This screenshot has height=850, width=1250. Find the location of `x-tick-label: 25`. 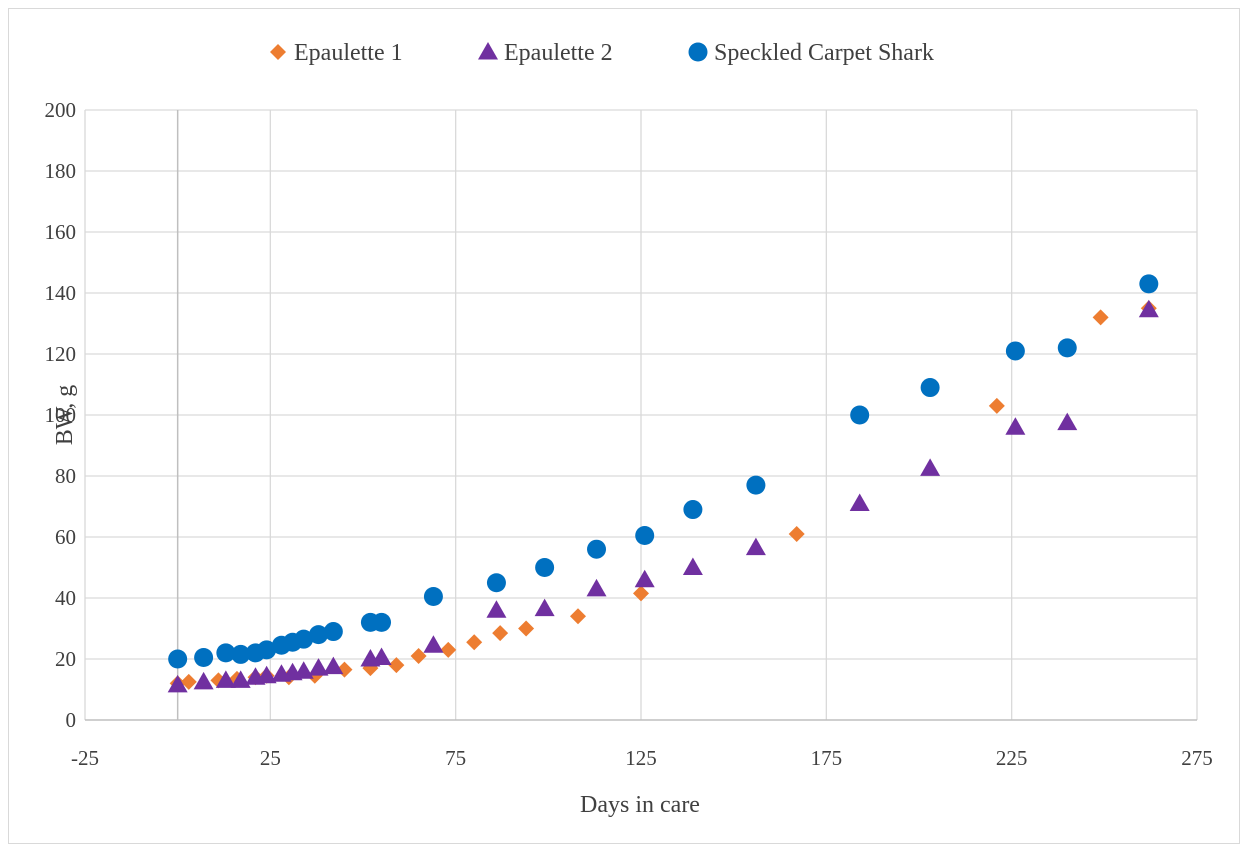

x-tick-label: 25 is located at coordinates (270, 758).